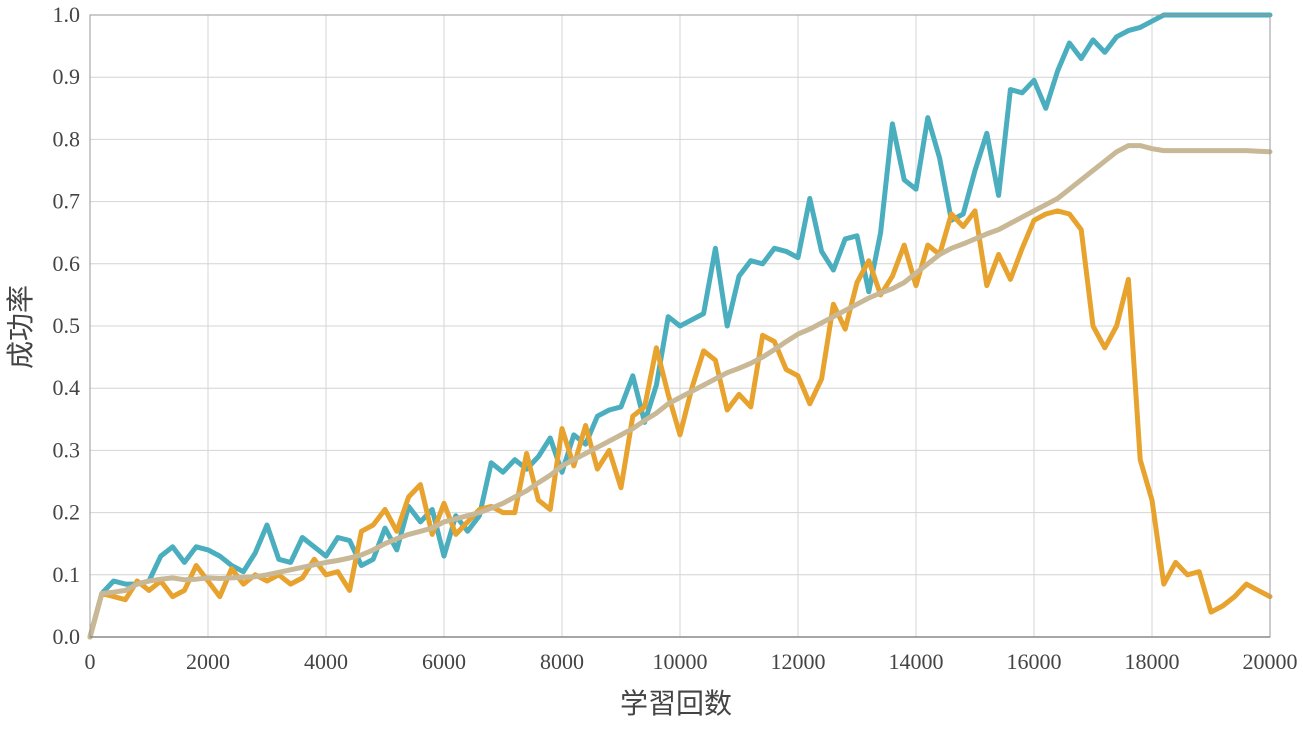 This screenshot has height=735, width=1303. Describe the element at coordinates (67, 449) in the screenshot. I see `y-tick-label: 0.3` at that location.